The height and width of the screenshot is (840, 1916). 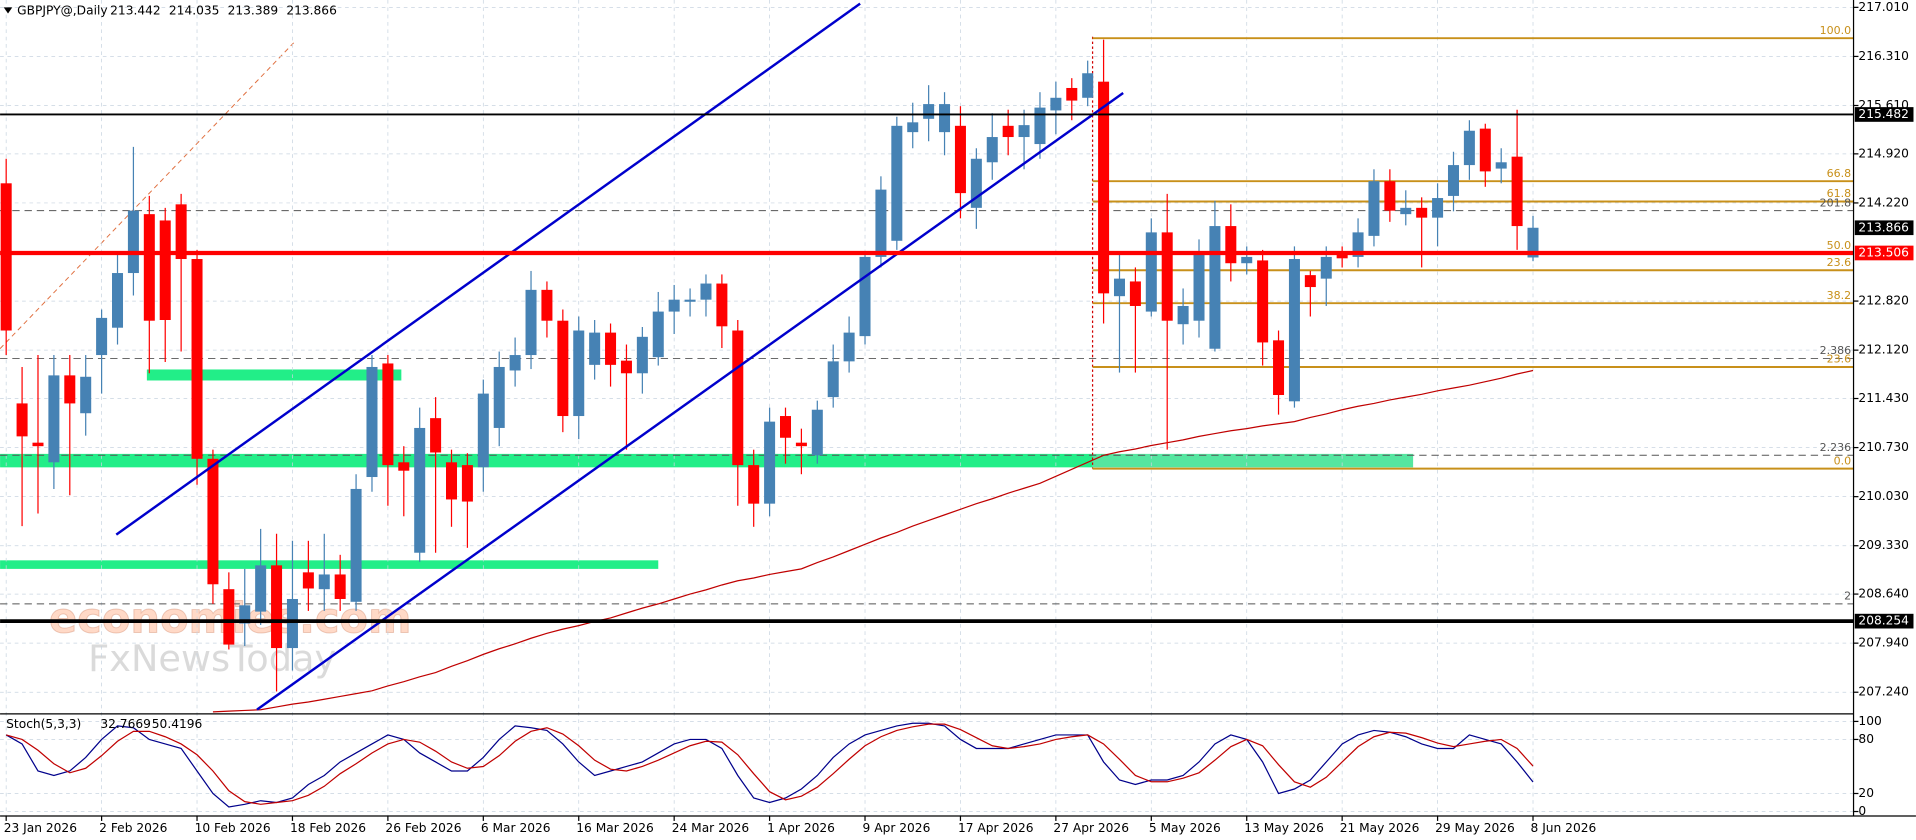 What do you see at coordinates (233, 828) in the screenshot?
I see `x-tick-label: 10 Feb 2026` at bounding box center [233, 828].